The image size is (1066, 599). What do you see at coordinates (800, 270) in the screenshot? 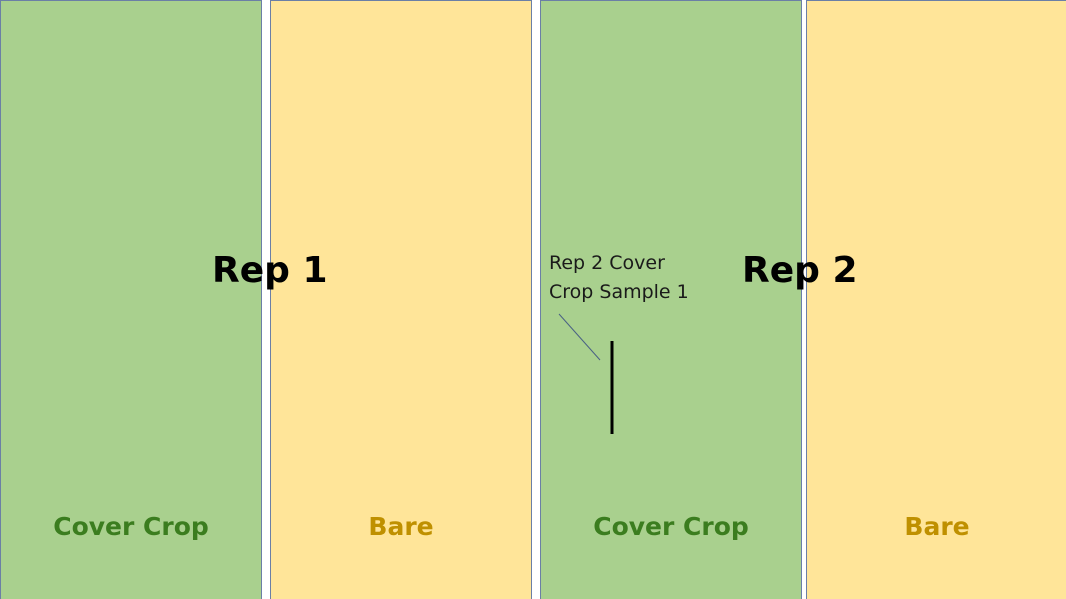
I see `rep-2-label: Rep 2` at bounding box center [800, 270].